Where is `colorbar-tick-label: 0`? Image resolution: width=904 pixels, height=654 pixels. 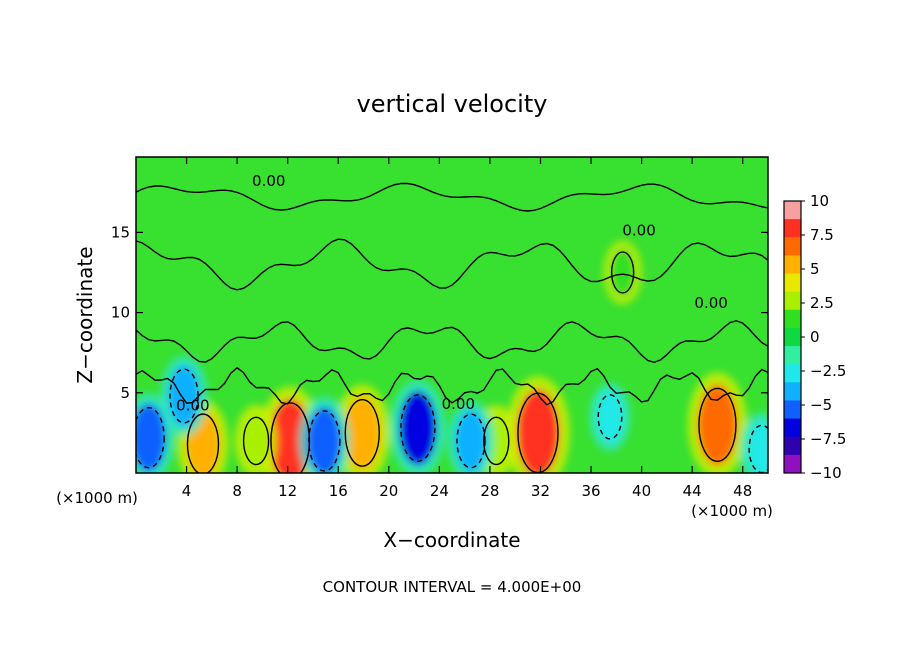 colorbar-tick-label: 0 is located at coordinates (815, 337).